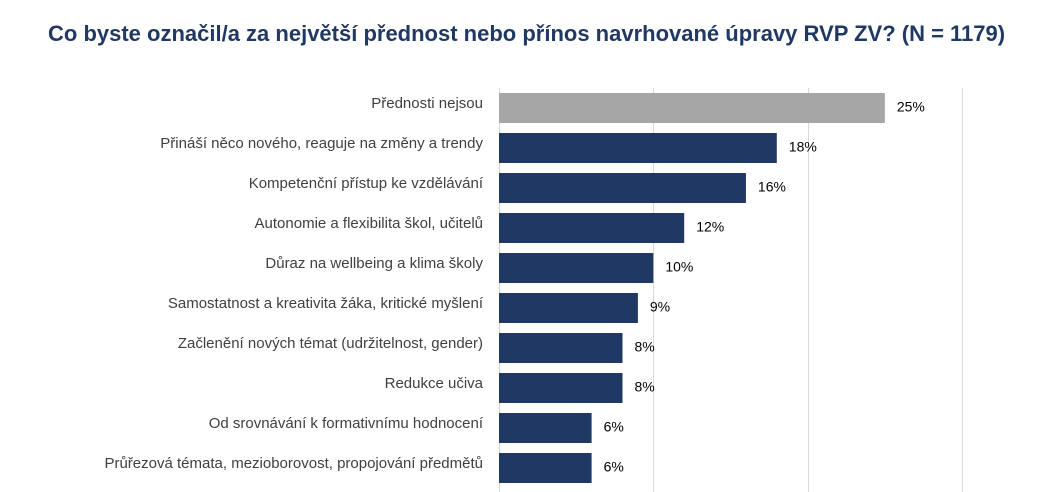  Describe the element at coordinates (710, 227) in the screenshot. I see `value-label: 12%` at that location.